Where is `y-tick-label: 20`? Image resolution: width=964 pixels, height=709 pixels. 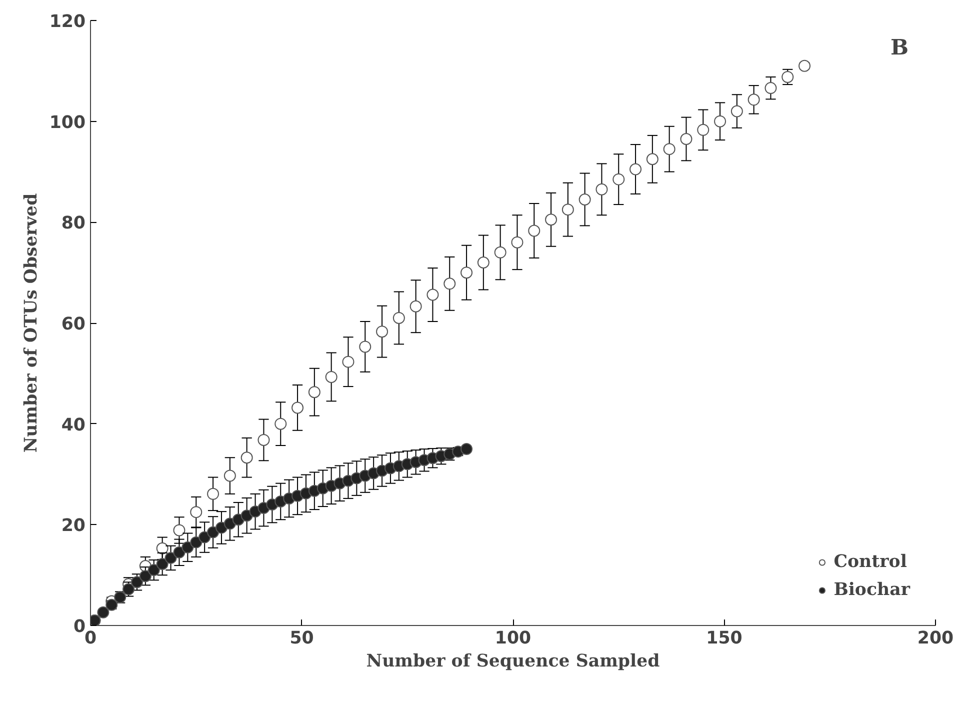
y-tick-label: 20 is located at coordinates (73, 526).